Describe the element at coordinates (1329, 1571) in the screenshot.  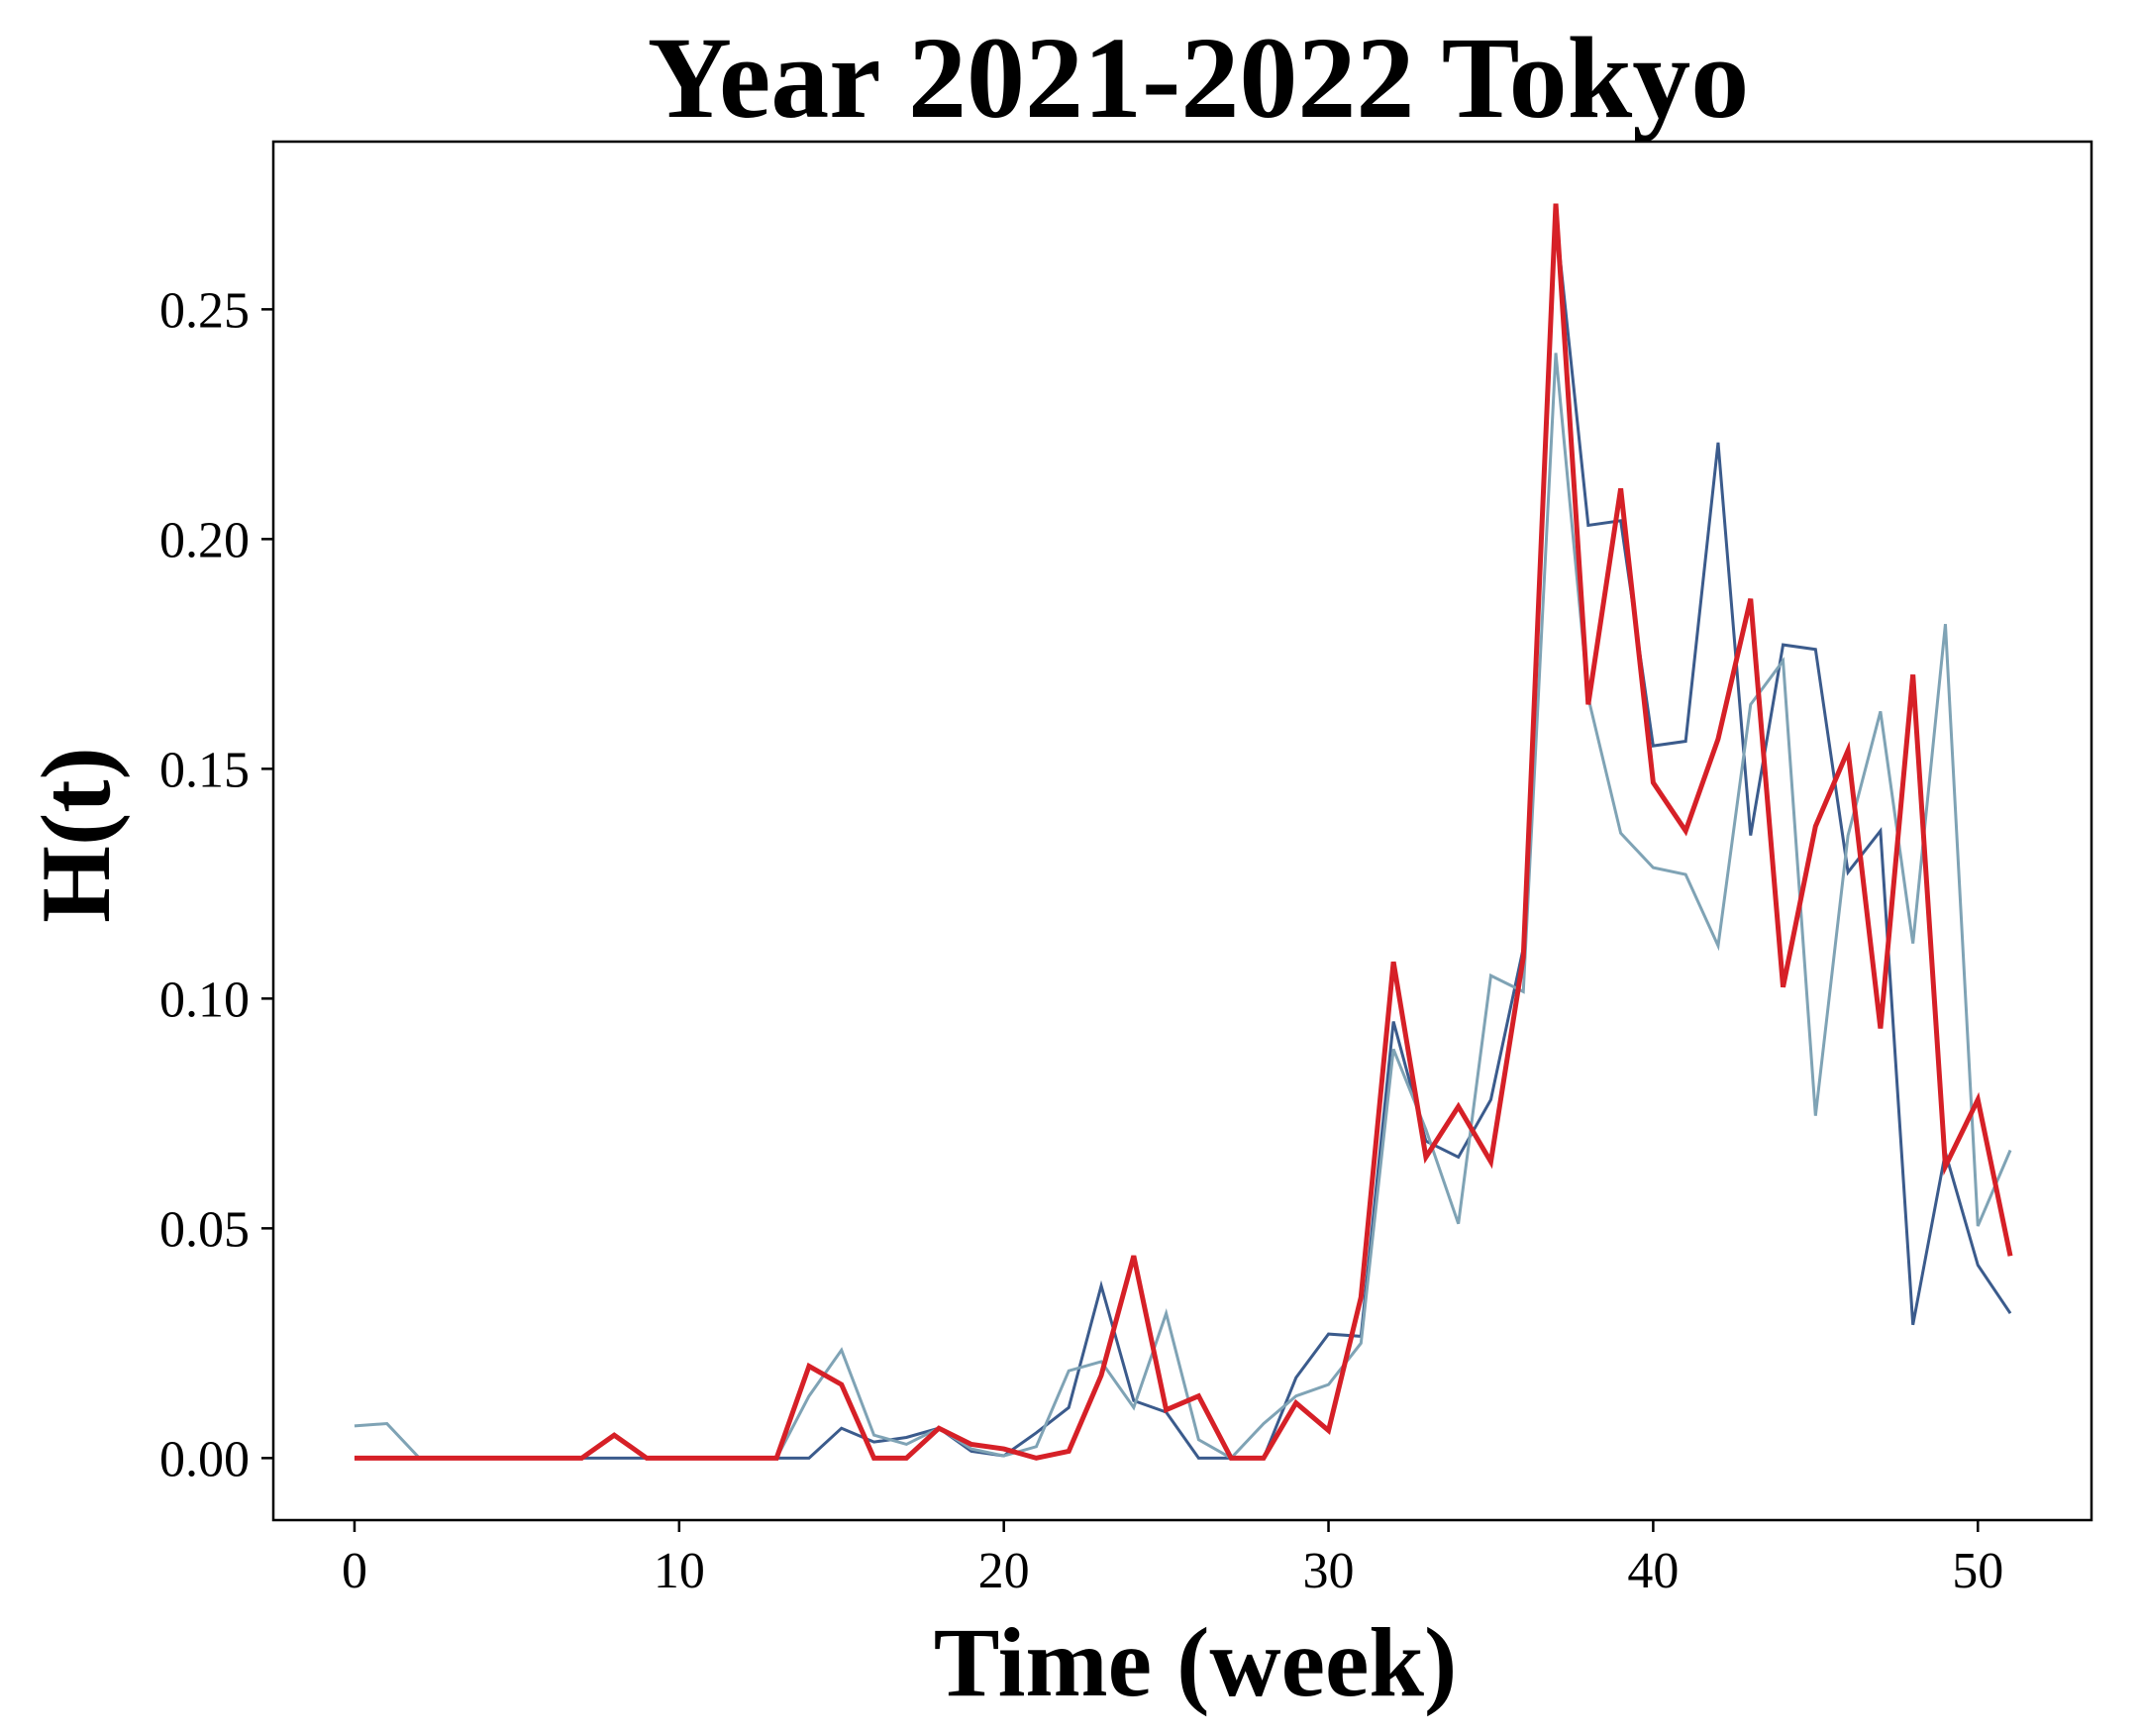
I see `x-tick-label: 30` at that location.